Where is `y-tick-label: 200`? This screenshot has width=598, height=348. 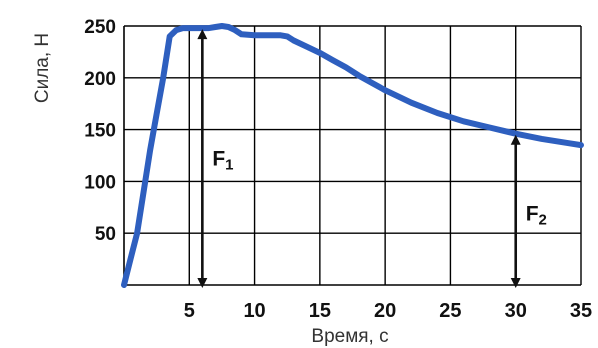 y-tick-label: 200 is located at coordinates (100, 79).